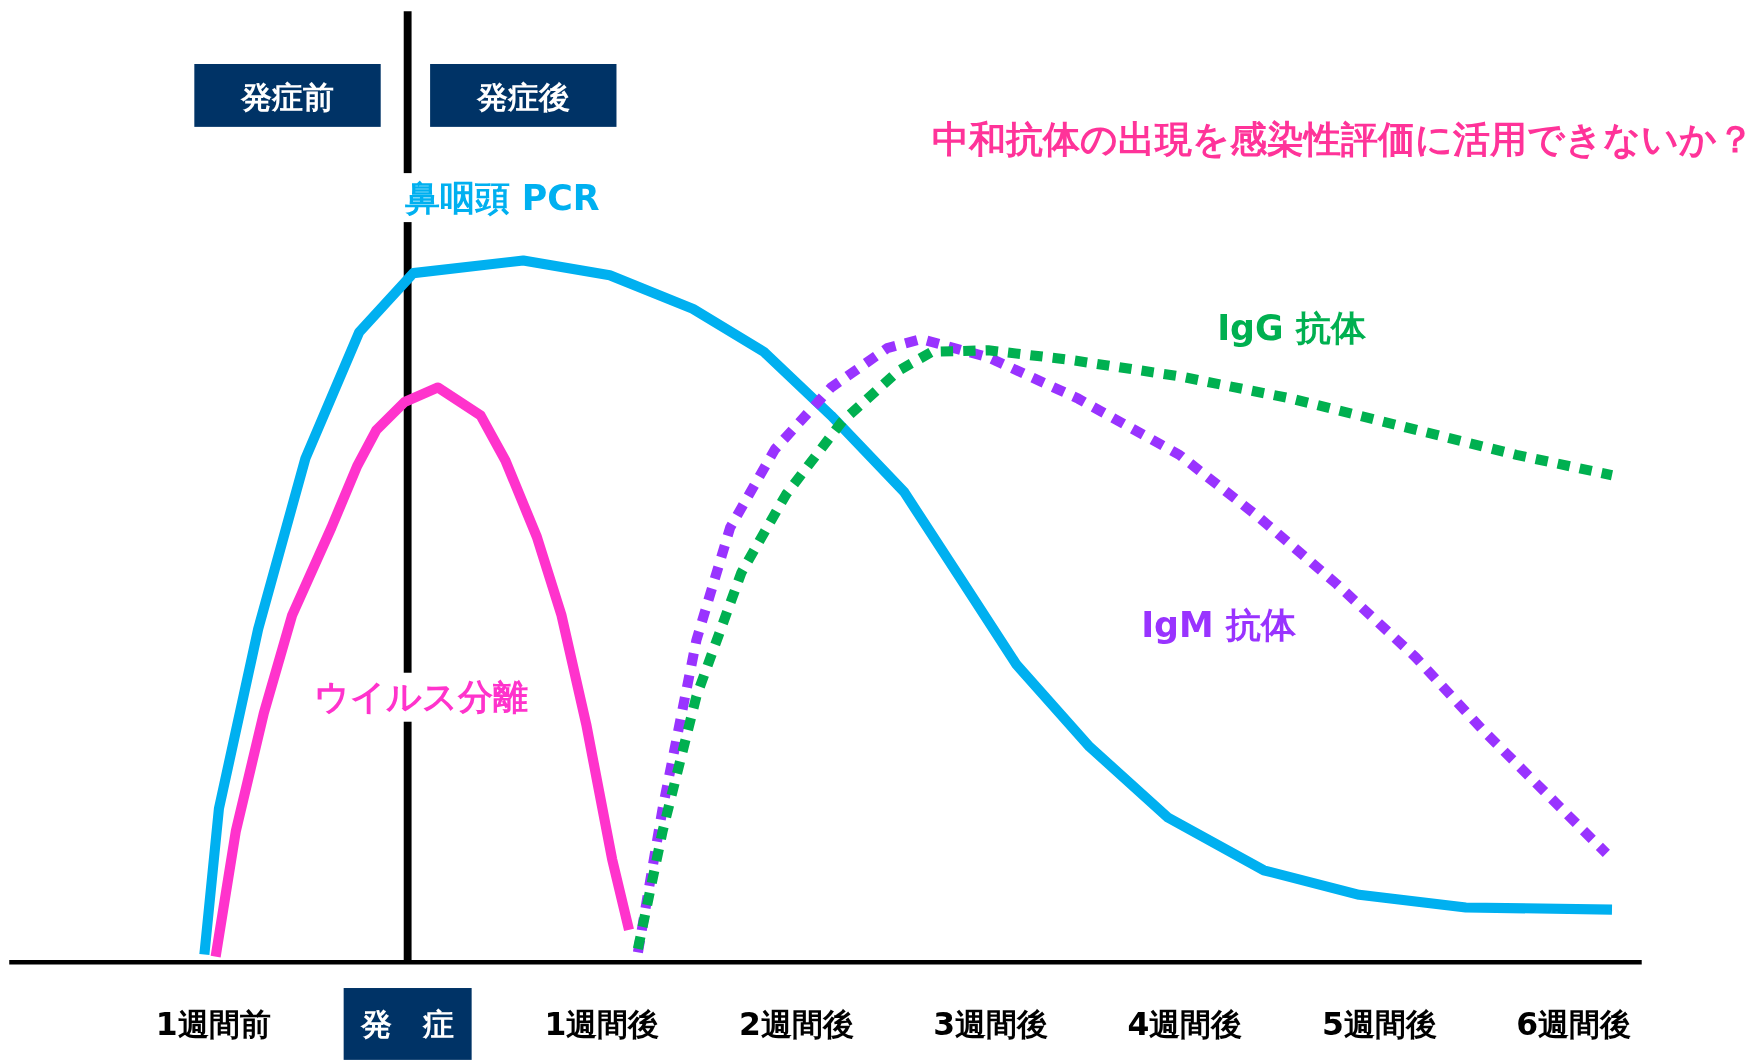 This screenshot has width=1761, height=1061. I want to click on text: 発症前, so click(287, 96).